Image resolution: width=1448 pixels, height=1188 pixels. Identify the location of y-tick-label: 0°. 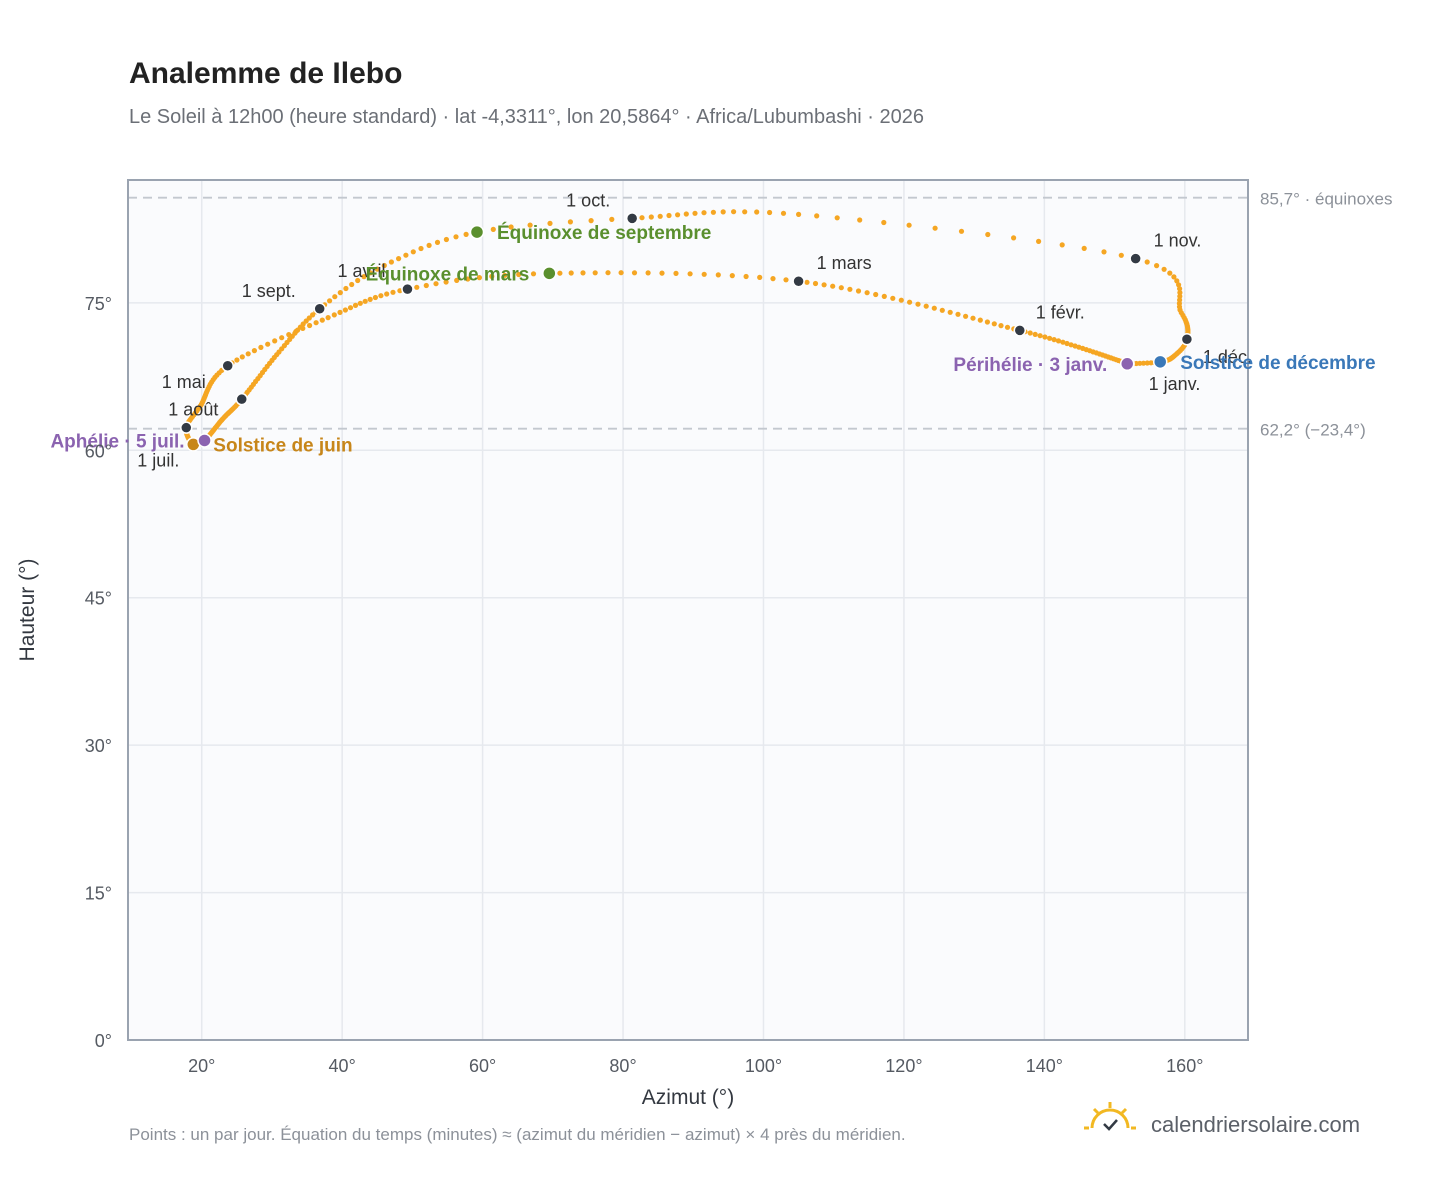
(103, 1041).